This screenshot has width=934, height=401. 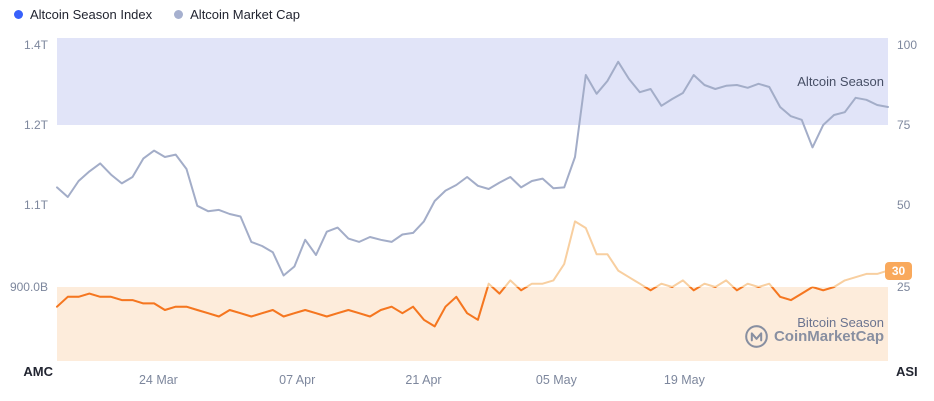 I want to click on coinmarketcap-logo-icon, so click(x=756, y=336).